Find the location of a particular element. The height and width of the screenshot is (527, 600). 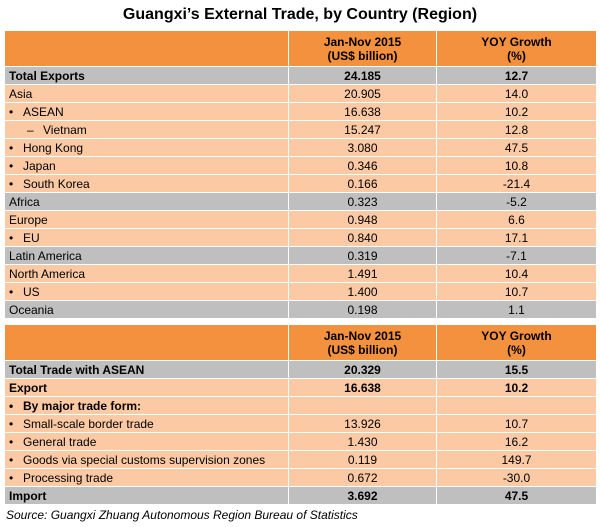

row-label: Import is located at coordinates (146, 495).